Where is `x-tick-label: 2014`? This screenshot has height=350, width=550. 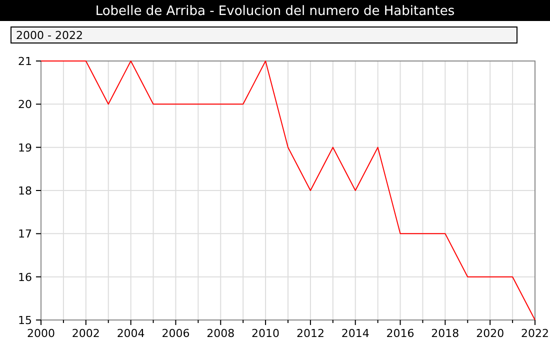
x-tick-label: 2014 is located at coordinates (355, 333).